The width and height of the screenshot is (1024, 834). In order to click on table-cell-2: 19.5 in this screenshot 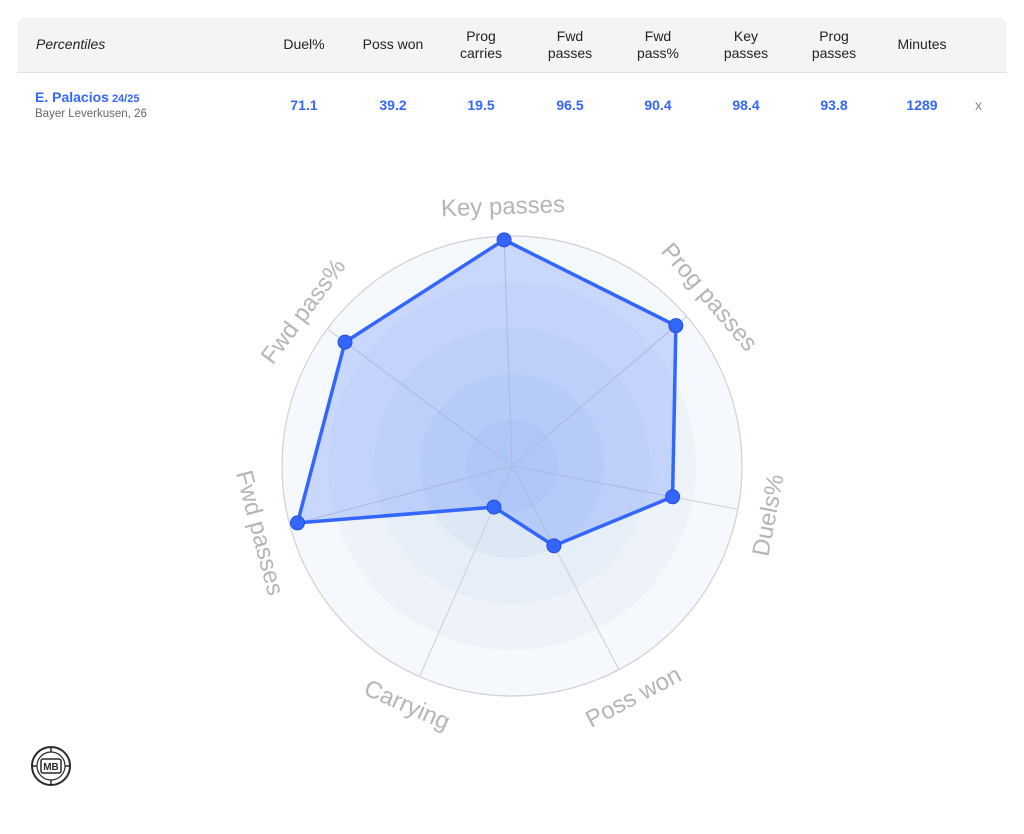, I will do `click(481, 105)`.